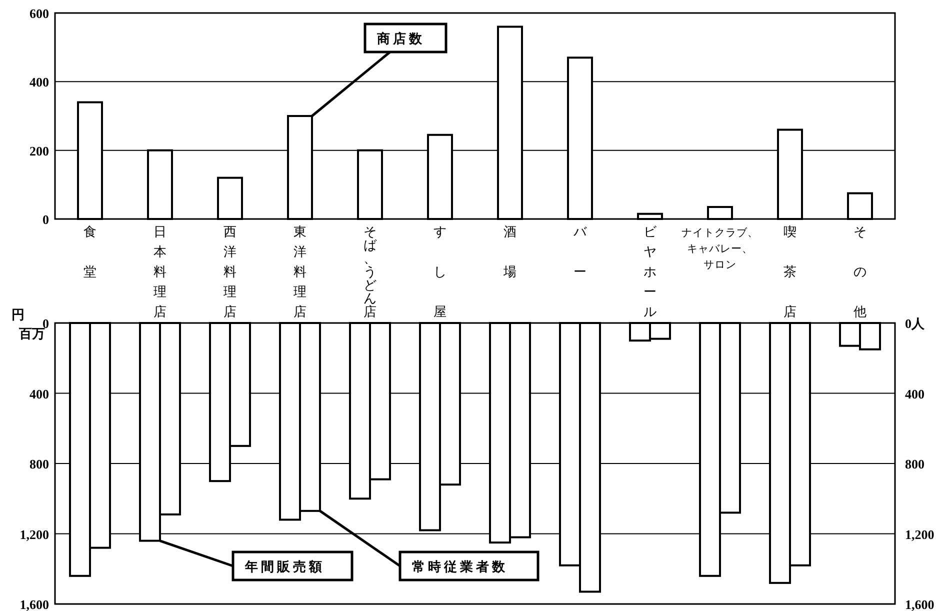  I want to click on x-tick-label: そば、うどん店, so click(371, 271).